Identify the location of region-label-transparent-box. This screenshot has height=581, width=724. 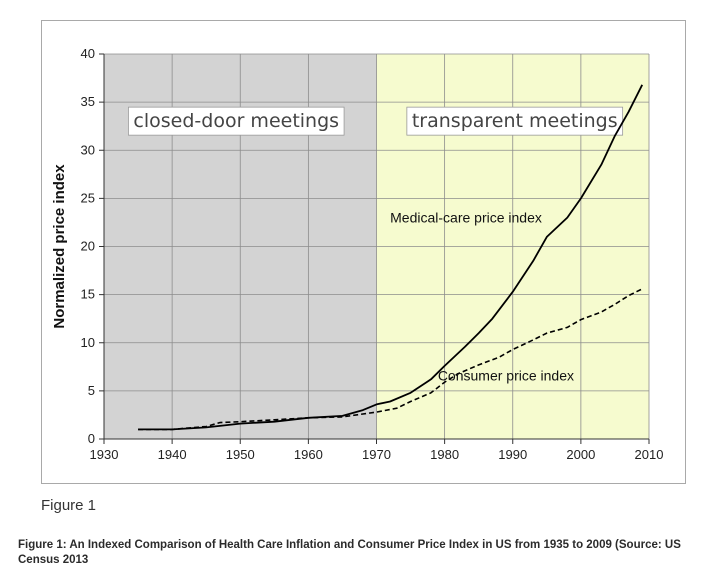
(515, 121).